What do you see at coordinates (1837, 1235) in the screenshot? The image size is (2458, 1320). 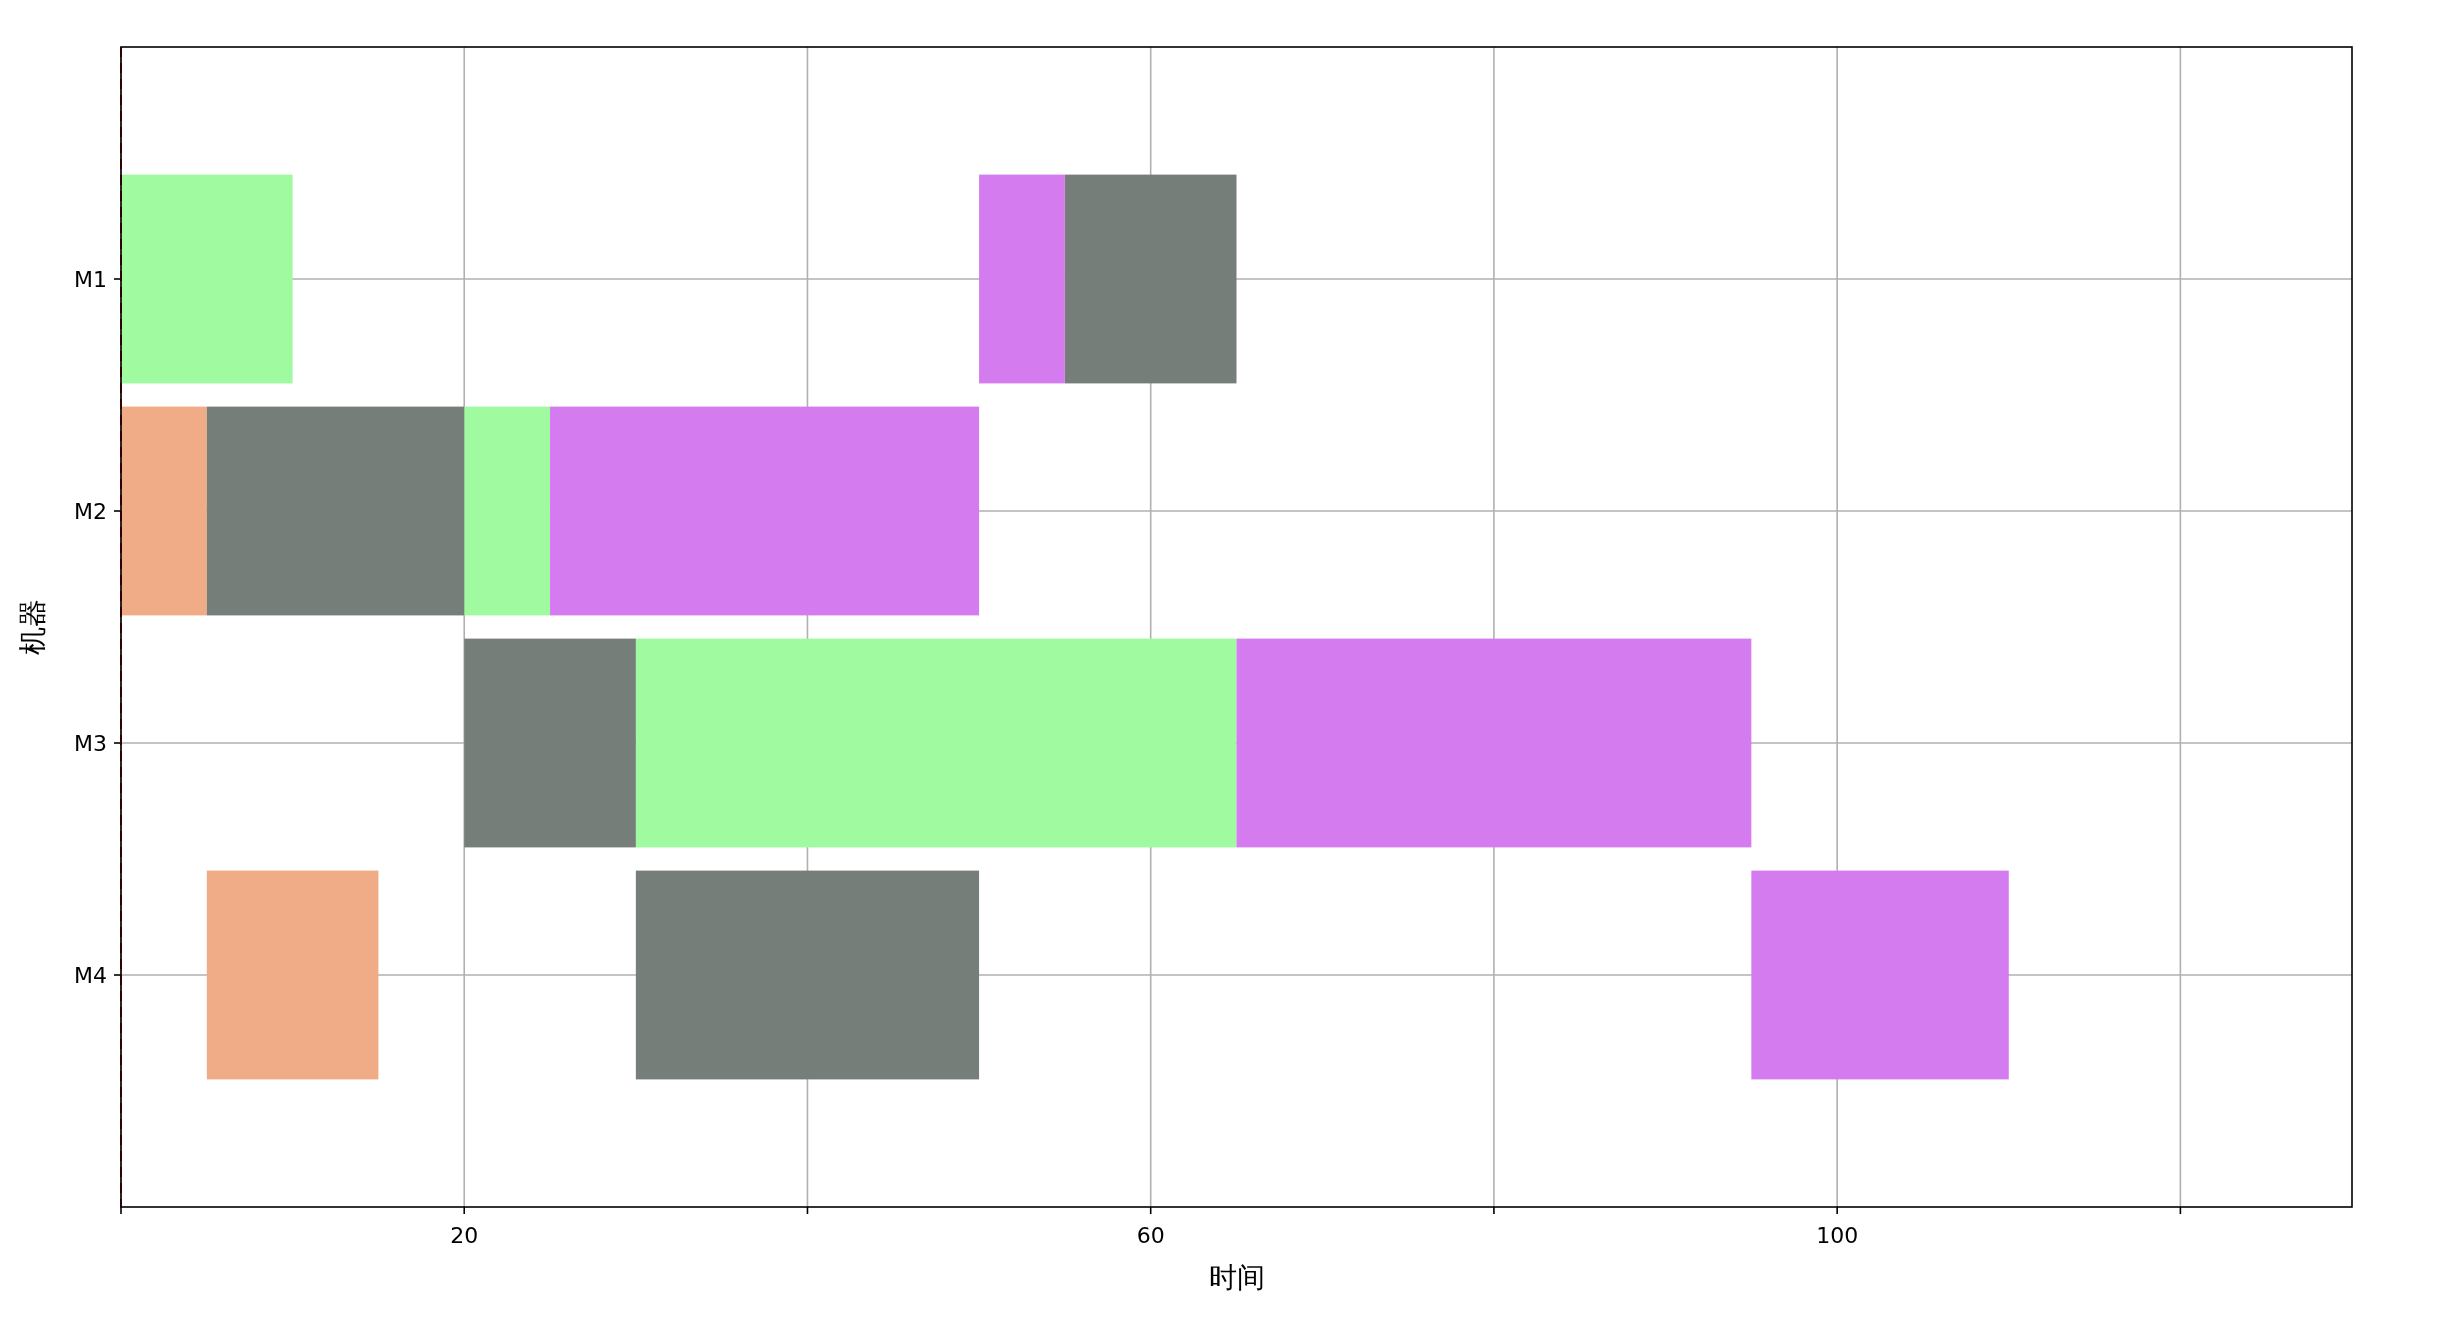 I see `x-tick-label: 100` at bounding box center [1837, 1235].